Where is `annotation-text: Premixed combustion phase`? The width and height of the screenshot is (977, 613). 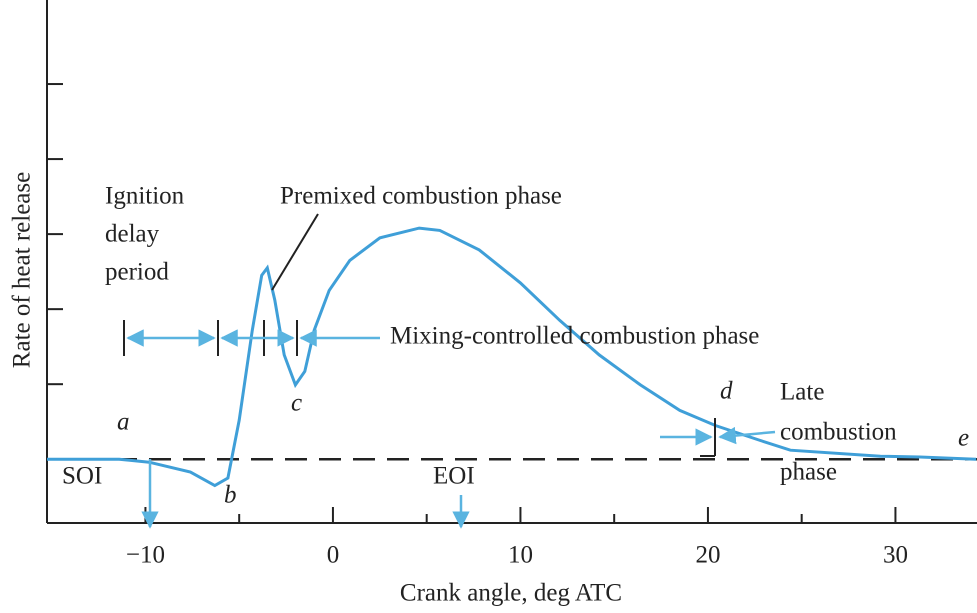
annotation-text: Premixed combustion phase is located at coordinates (421, 196).